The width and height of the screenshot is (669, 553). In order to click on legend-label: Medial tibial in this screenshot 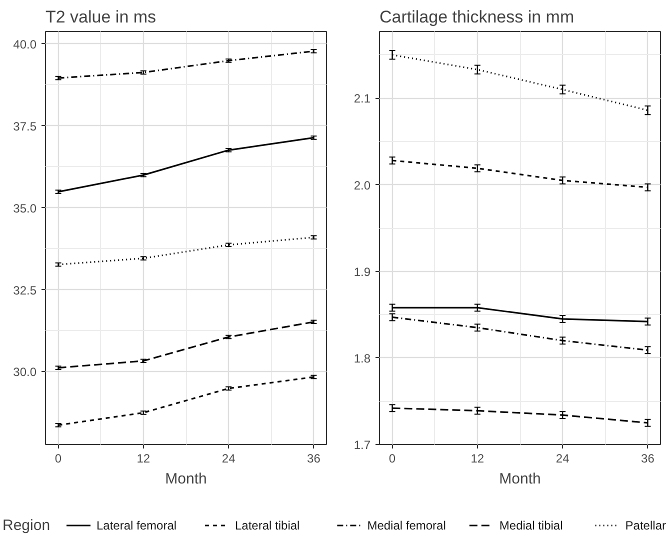, I will do `click(531, 525)`.